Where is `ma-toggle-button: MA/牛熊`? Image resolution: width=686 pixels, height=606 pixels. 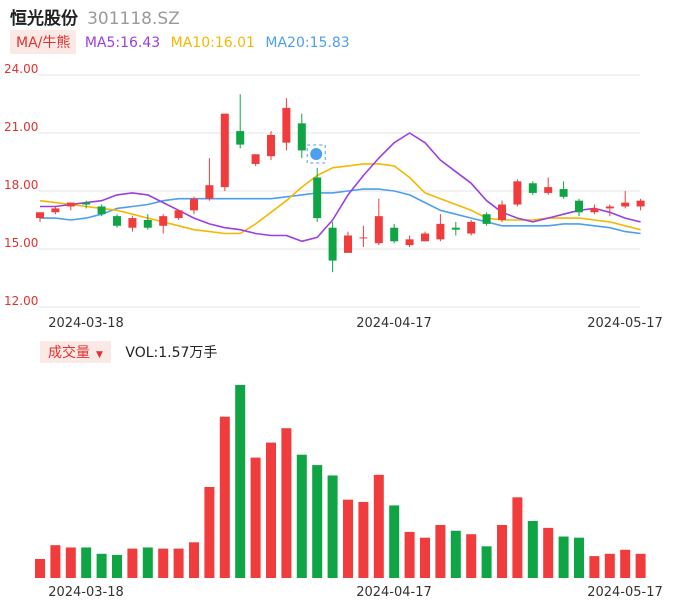 ma-toggle-button: MA/牛熊 is located at coordinates (43, 42).